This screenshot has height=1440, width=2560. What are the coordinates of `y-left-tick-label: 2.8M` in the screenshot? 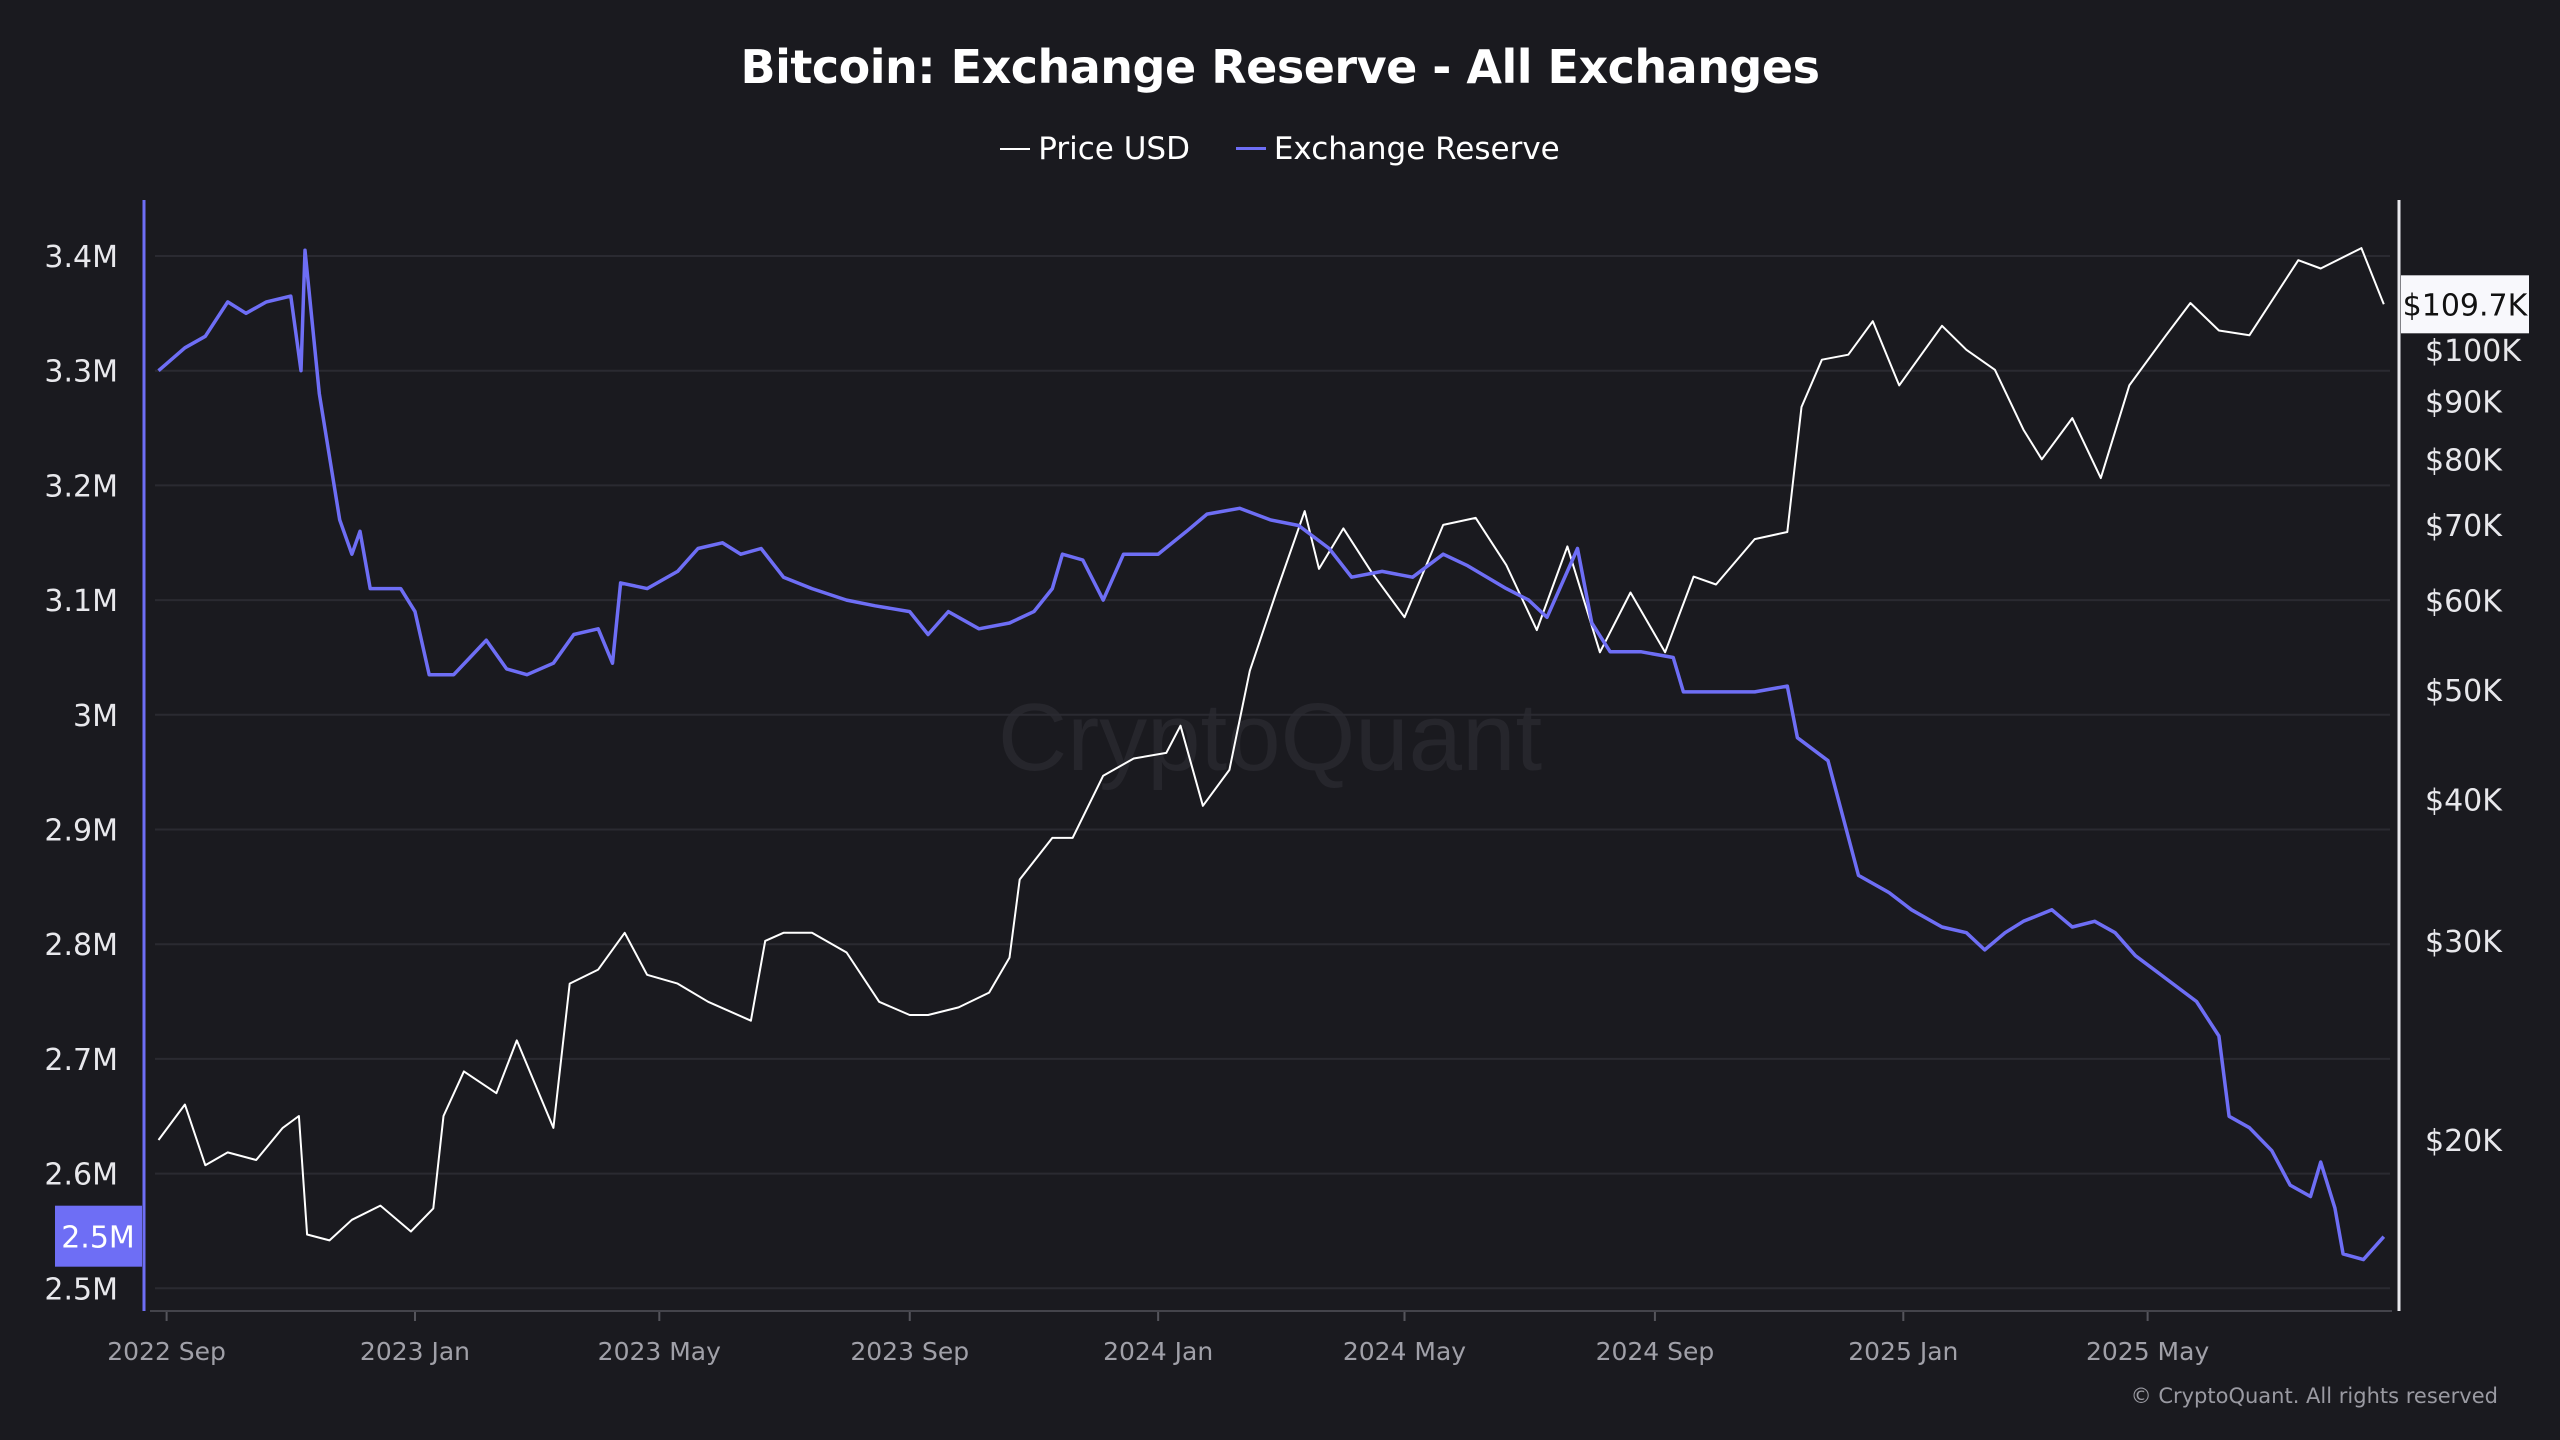 It's located at (81, 945).